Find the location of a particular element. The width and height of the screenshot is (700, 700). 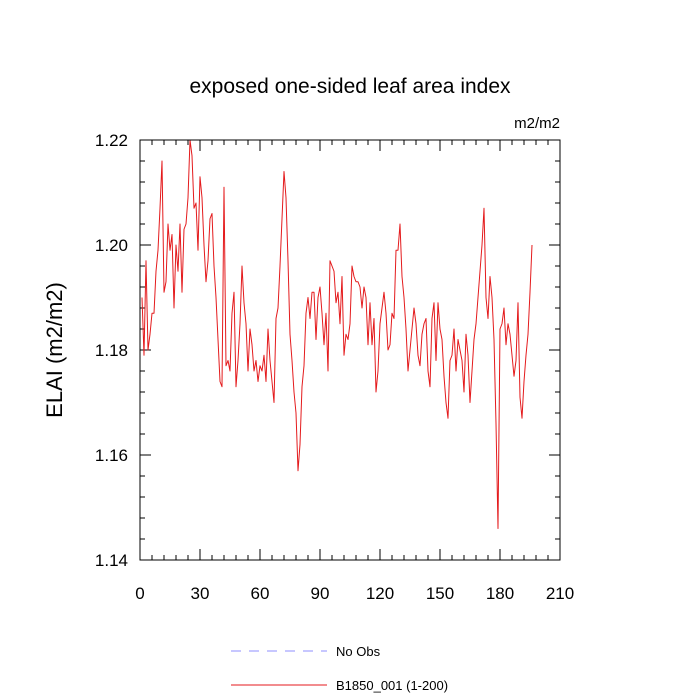

x-tick-label: 180 is located at coordinates (500, 593).